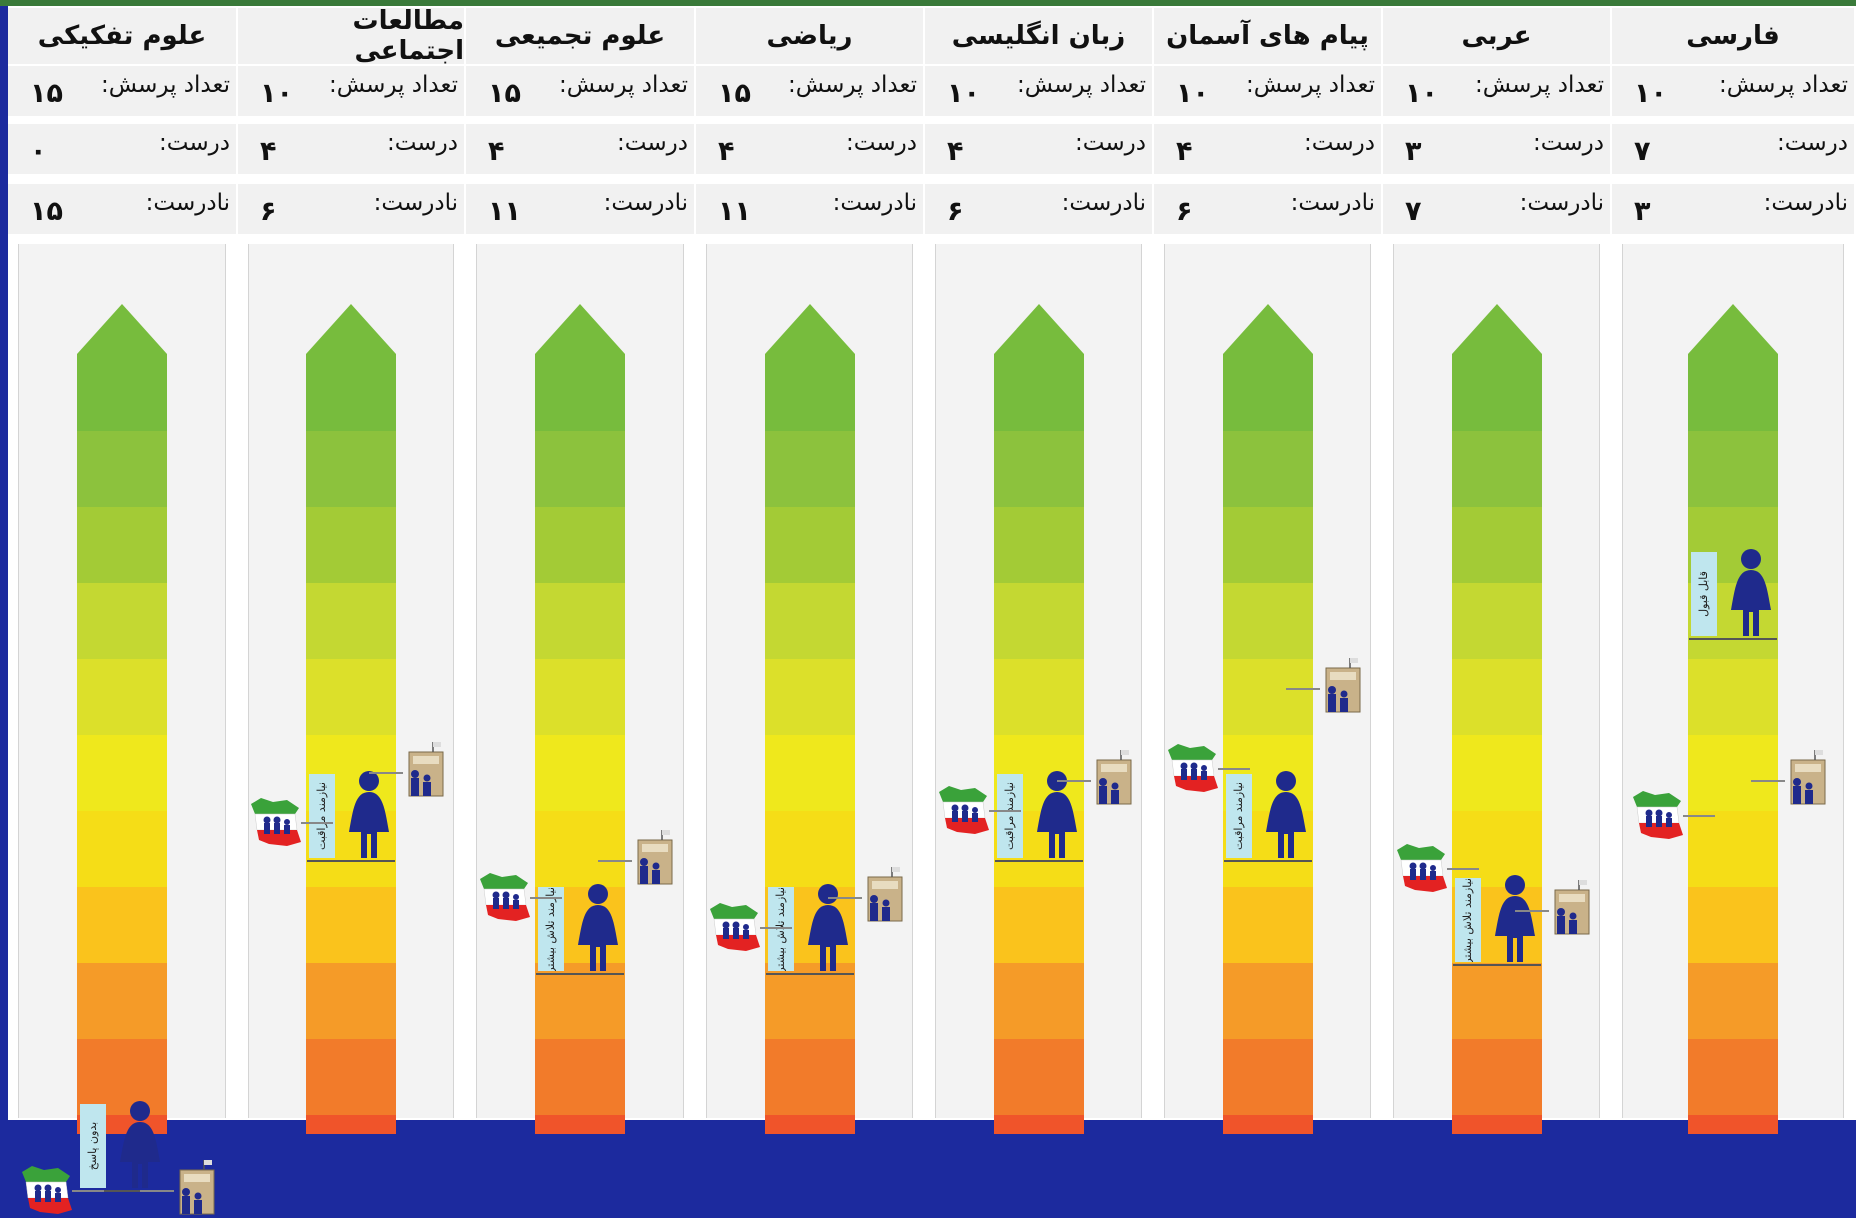 The image size is (1856, 1218). I want to click on performance-badge: قابل قبول, so click(1704, 594).